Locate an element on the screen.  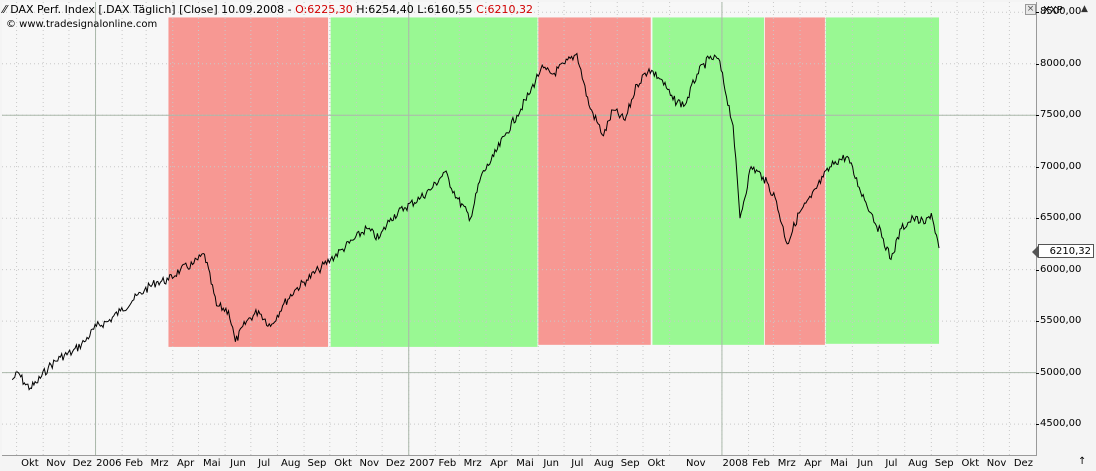
y-tick-label: 6500,00 is located at coordinates (1058, 218).